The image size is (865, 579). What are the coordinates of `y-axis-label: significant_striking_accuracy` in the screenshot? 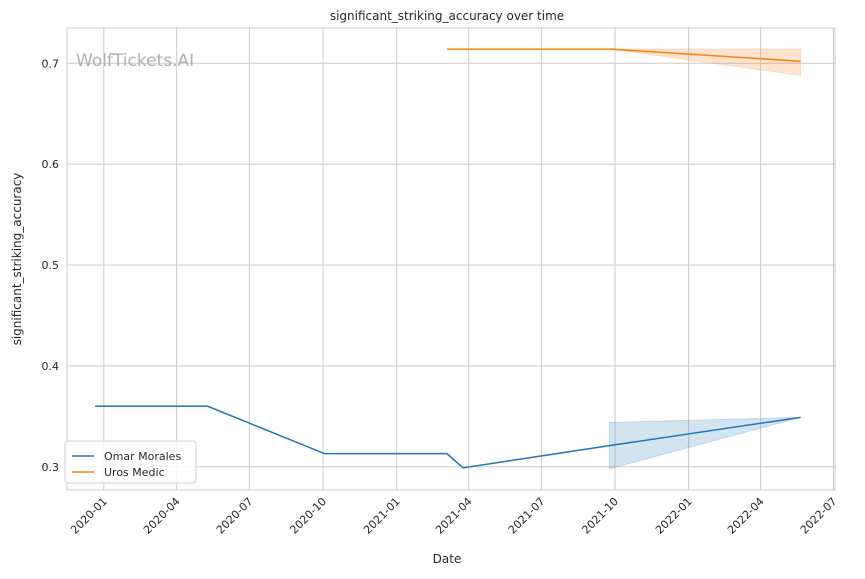 It's located at (17, 259).